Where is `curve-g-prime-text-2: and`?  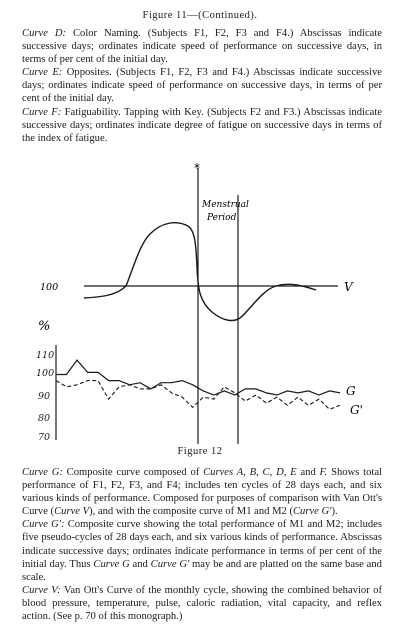 curve-g-prime-text-2: and is located at coordinates (140, 564).